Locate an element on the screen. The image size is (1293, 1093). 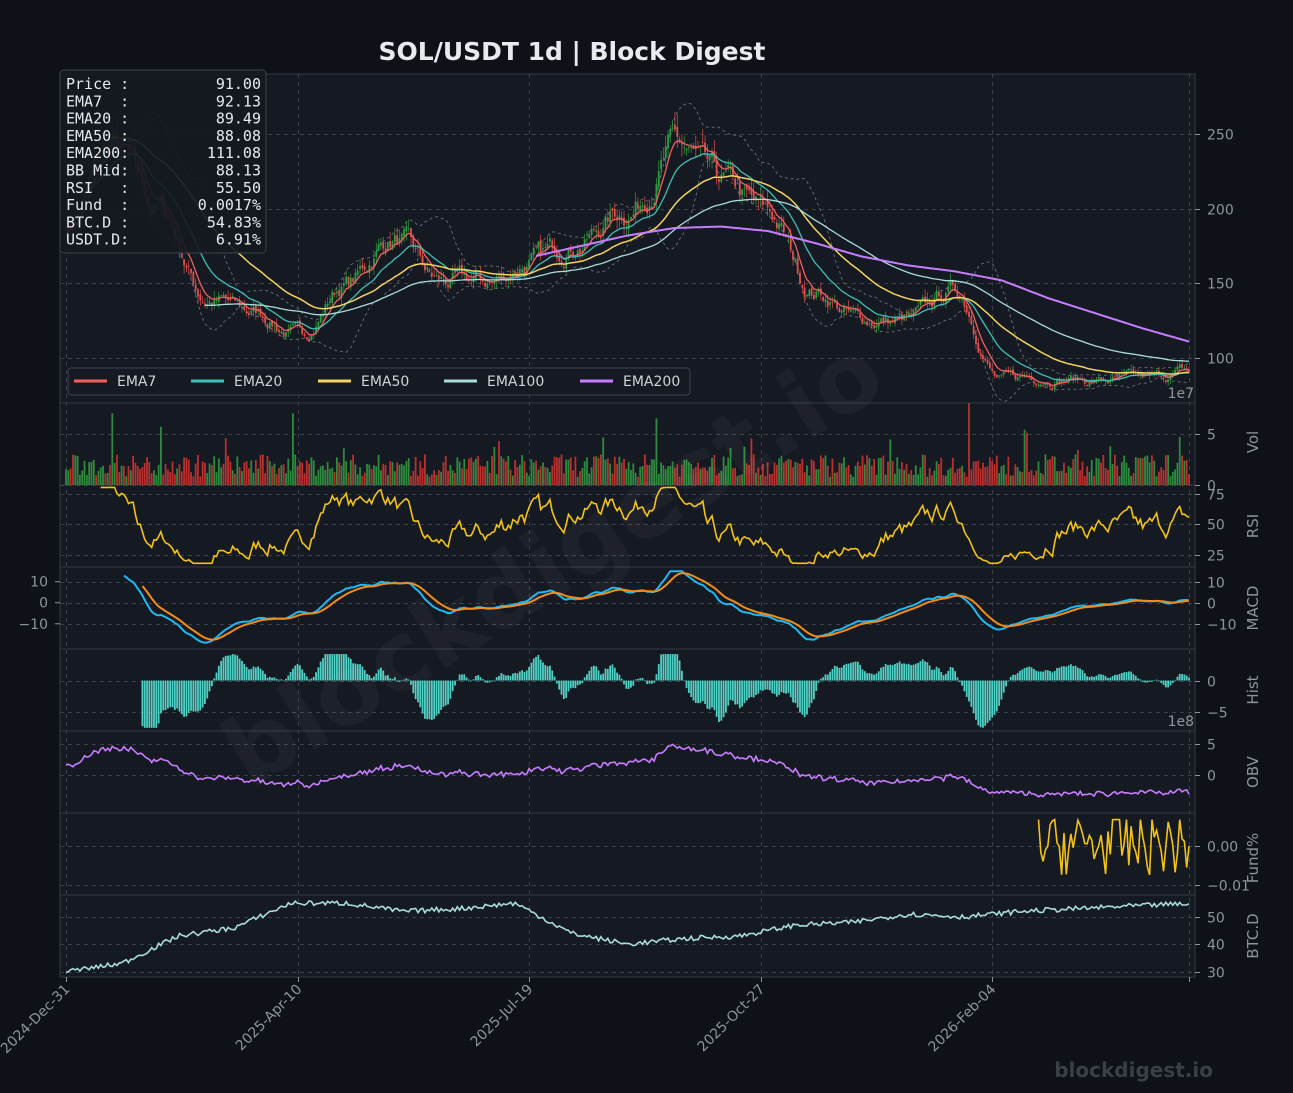
footer-watermark: blockdigest.io is located at coordinates (1133, 1070).